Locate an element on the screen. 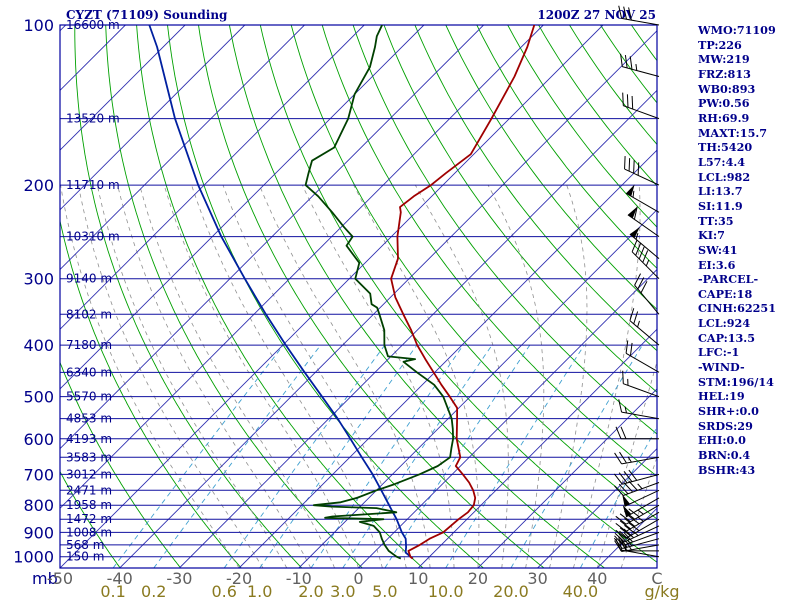 Image resolution: width=800 pixels, height=600 pixels. index-2: MW:219 is located at coordinates (724, 59).